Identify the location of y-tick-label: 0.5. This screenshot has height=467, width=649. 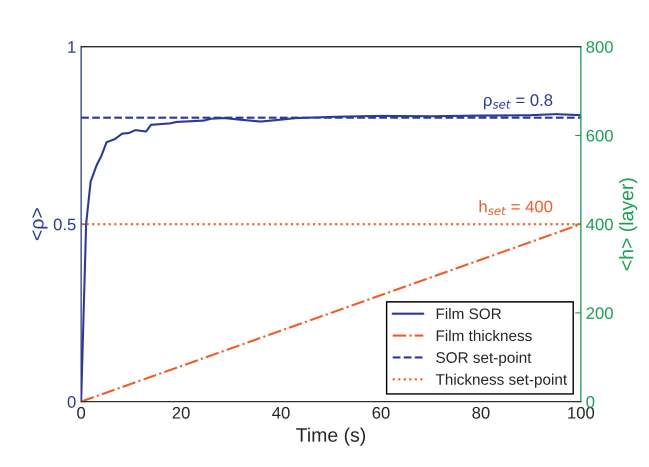
(65, 224).